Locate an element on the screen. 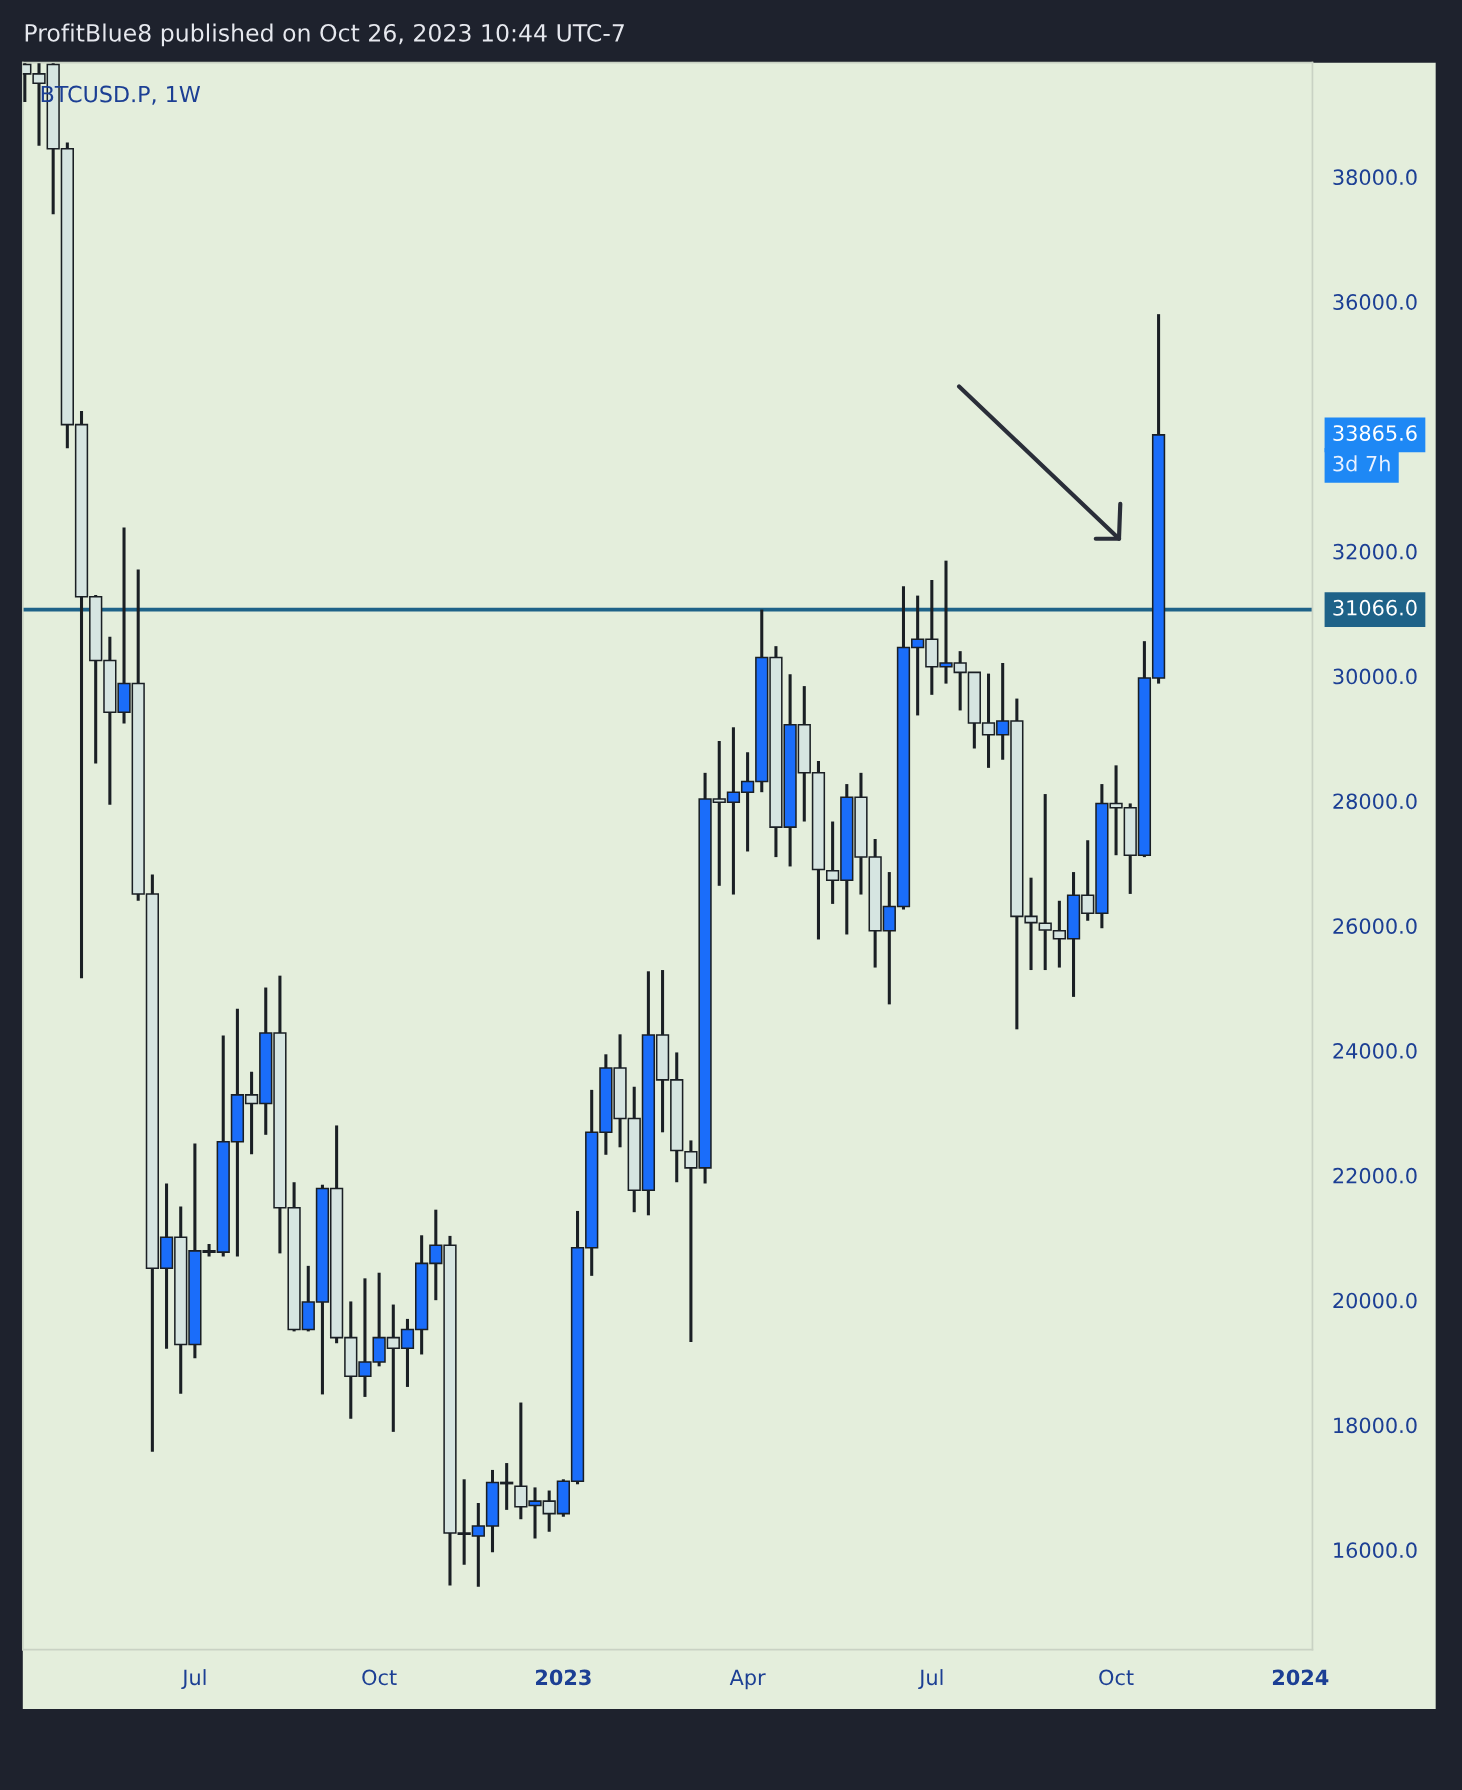 This screenshot has width=1462, height=1790. x-tick-label: Apr is located at coordinates (747, 1679).